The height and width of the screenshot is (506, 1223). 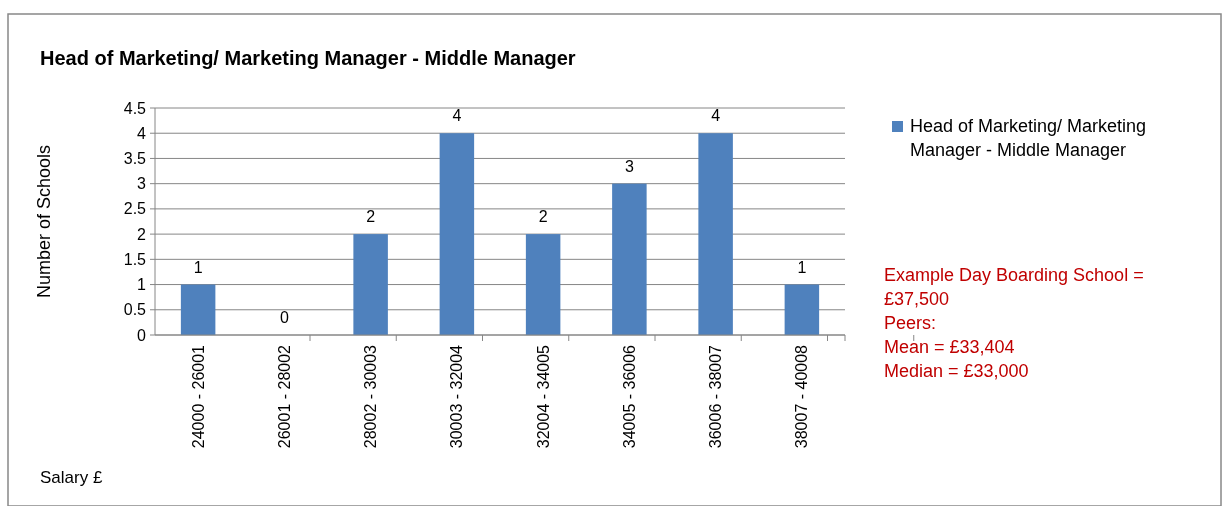 I want to click on y-tick-label: 1, so click(x=142, y=285).